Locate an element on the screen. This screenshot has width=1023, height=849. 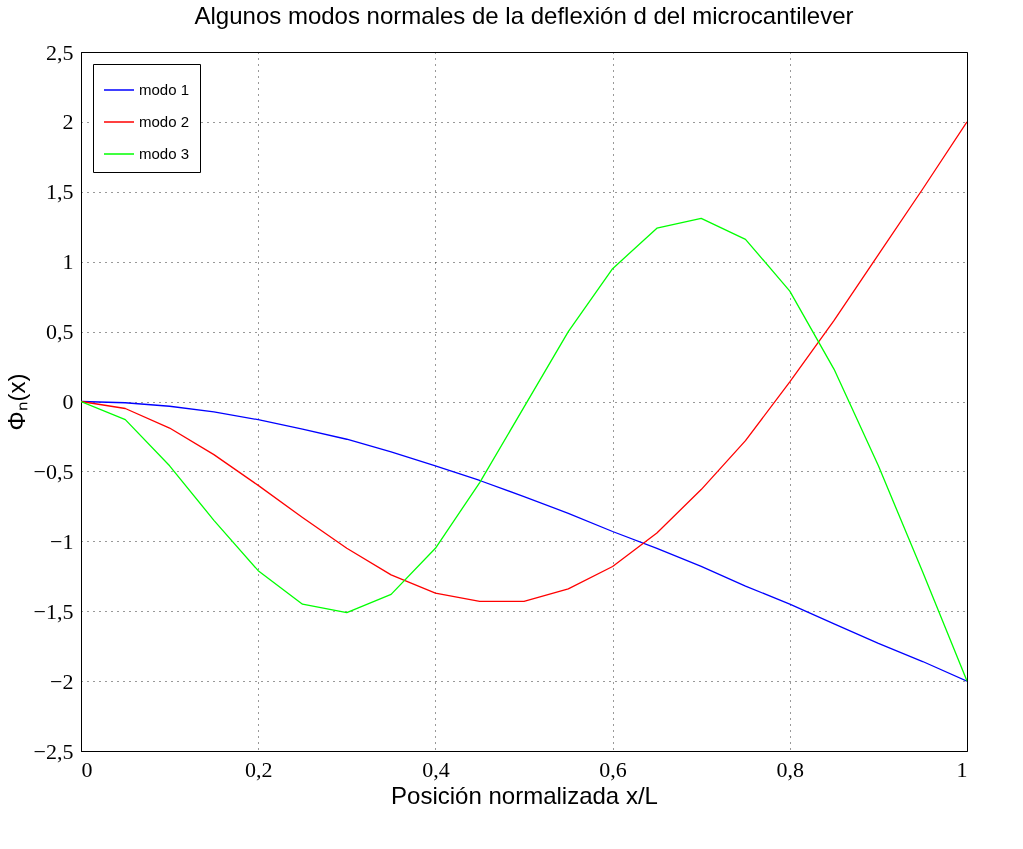
y-tick-label: 0,5 is located at coordinates (60, 332).